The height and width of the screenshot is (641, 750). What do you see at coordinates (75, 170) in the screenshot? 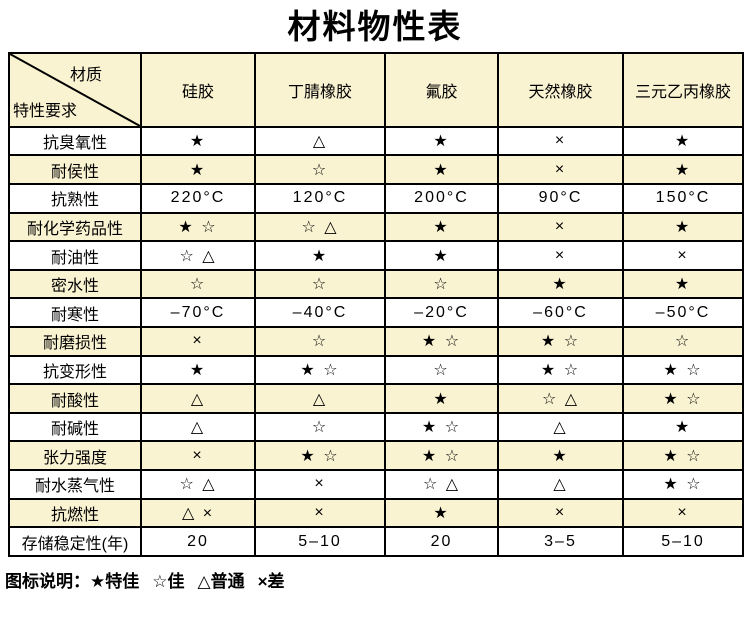
I see `property-name-cell: 耐侯性` at bounding box center [75, 170].